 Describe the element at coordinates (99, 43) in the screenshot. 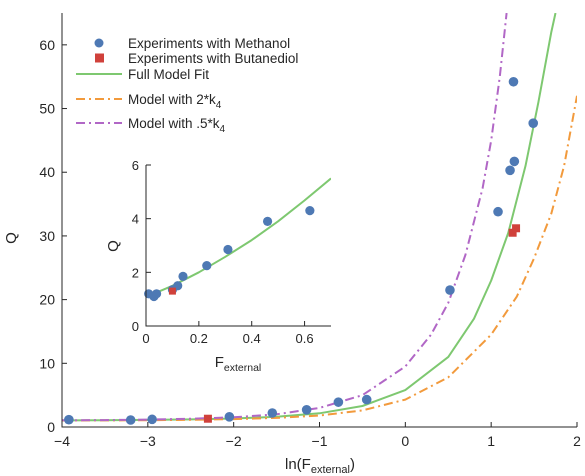

I see `legend-methanol-marker` at that location.